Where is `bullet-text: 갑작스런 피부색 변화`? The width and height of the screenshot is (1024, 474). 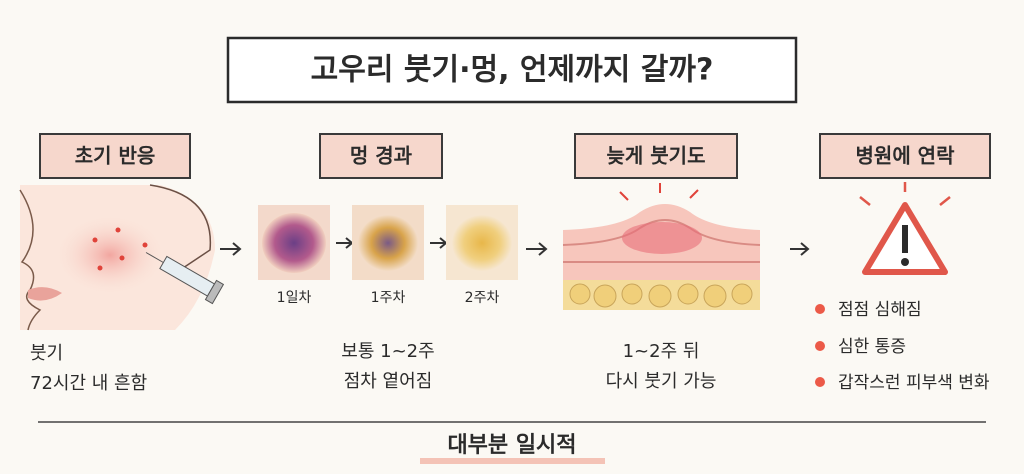 bullet-text: 갑작스런 피부색 변화 is located at coordinates (914, 383).